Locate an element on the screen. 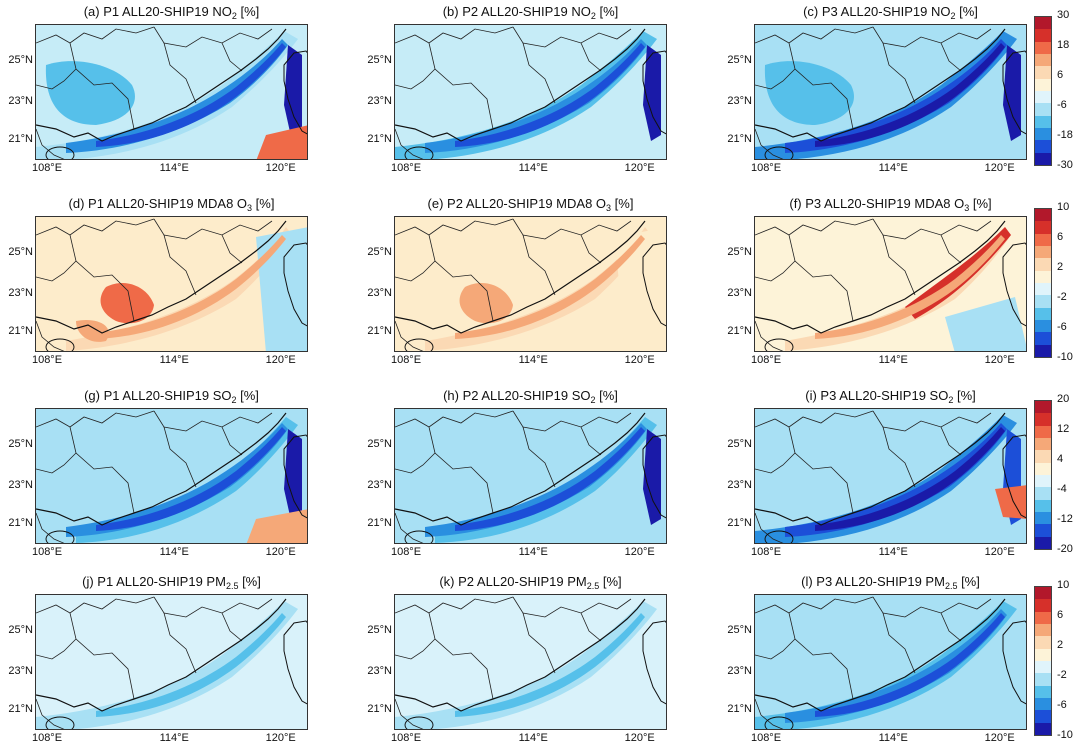 The height and width of the screenshot is (754, 1080). colorbar-tick-label: 30 is located at coordinates (1063, 15).